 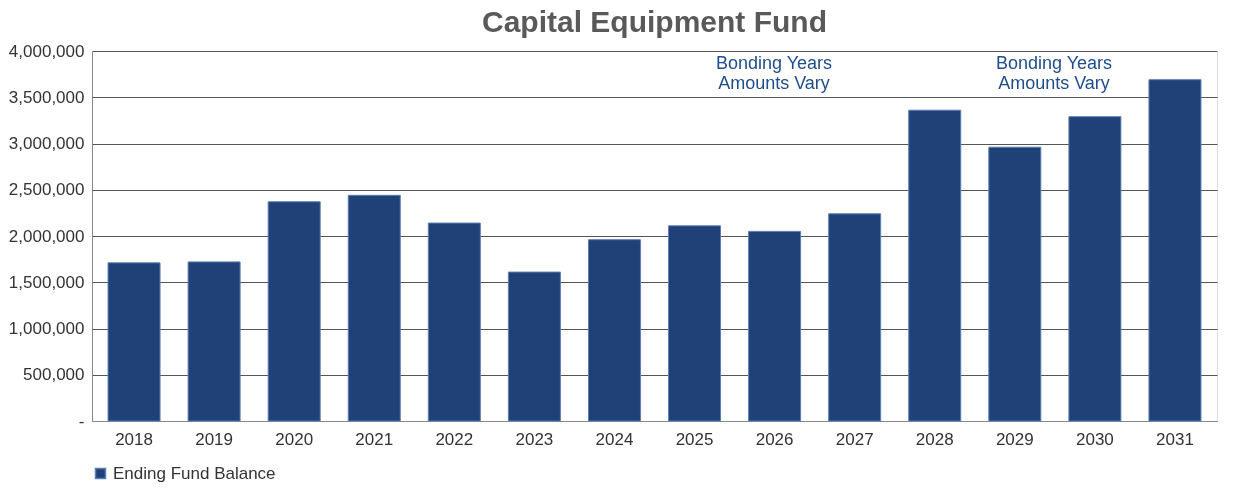 What do you see at coordinates (1175, 439) in the screenshot?
I see `x-tick-label: 2031` at bounding box center [1175, 439].